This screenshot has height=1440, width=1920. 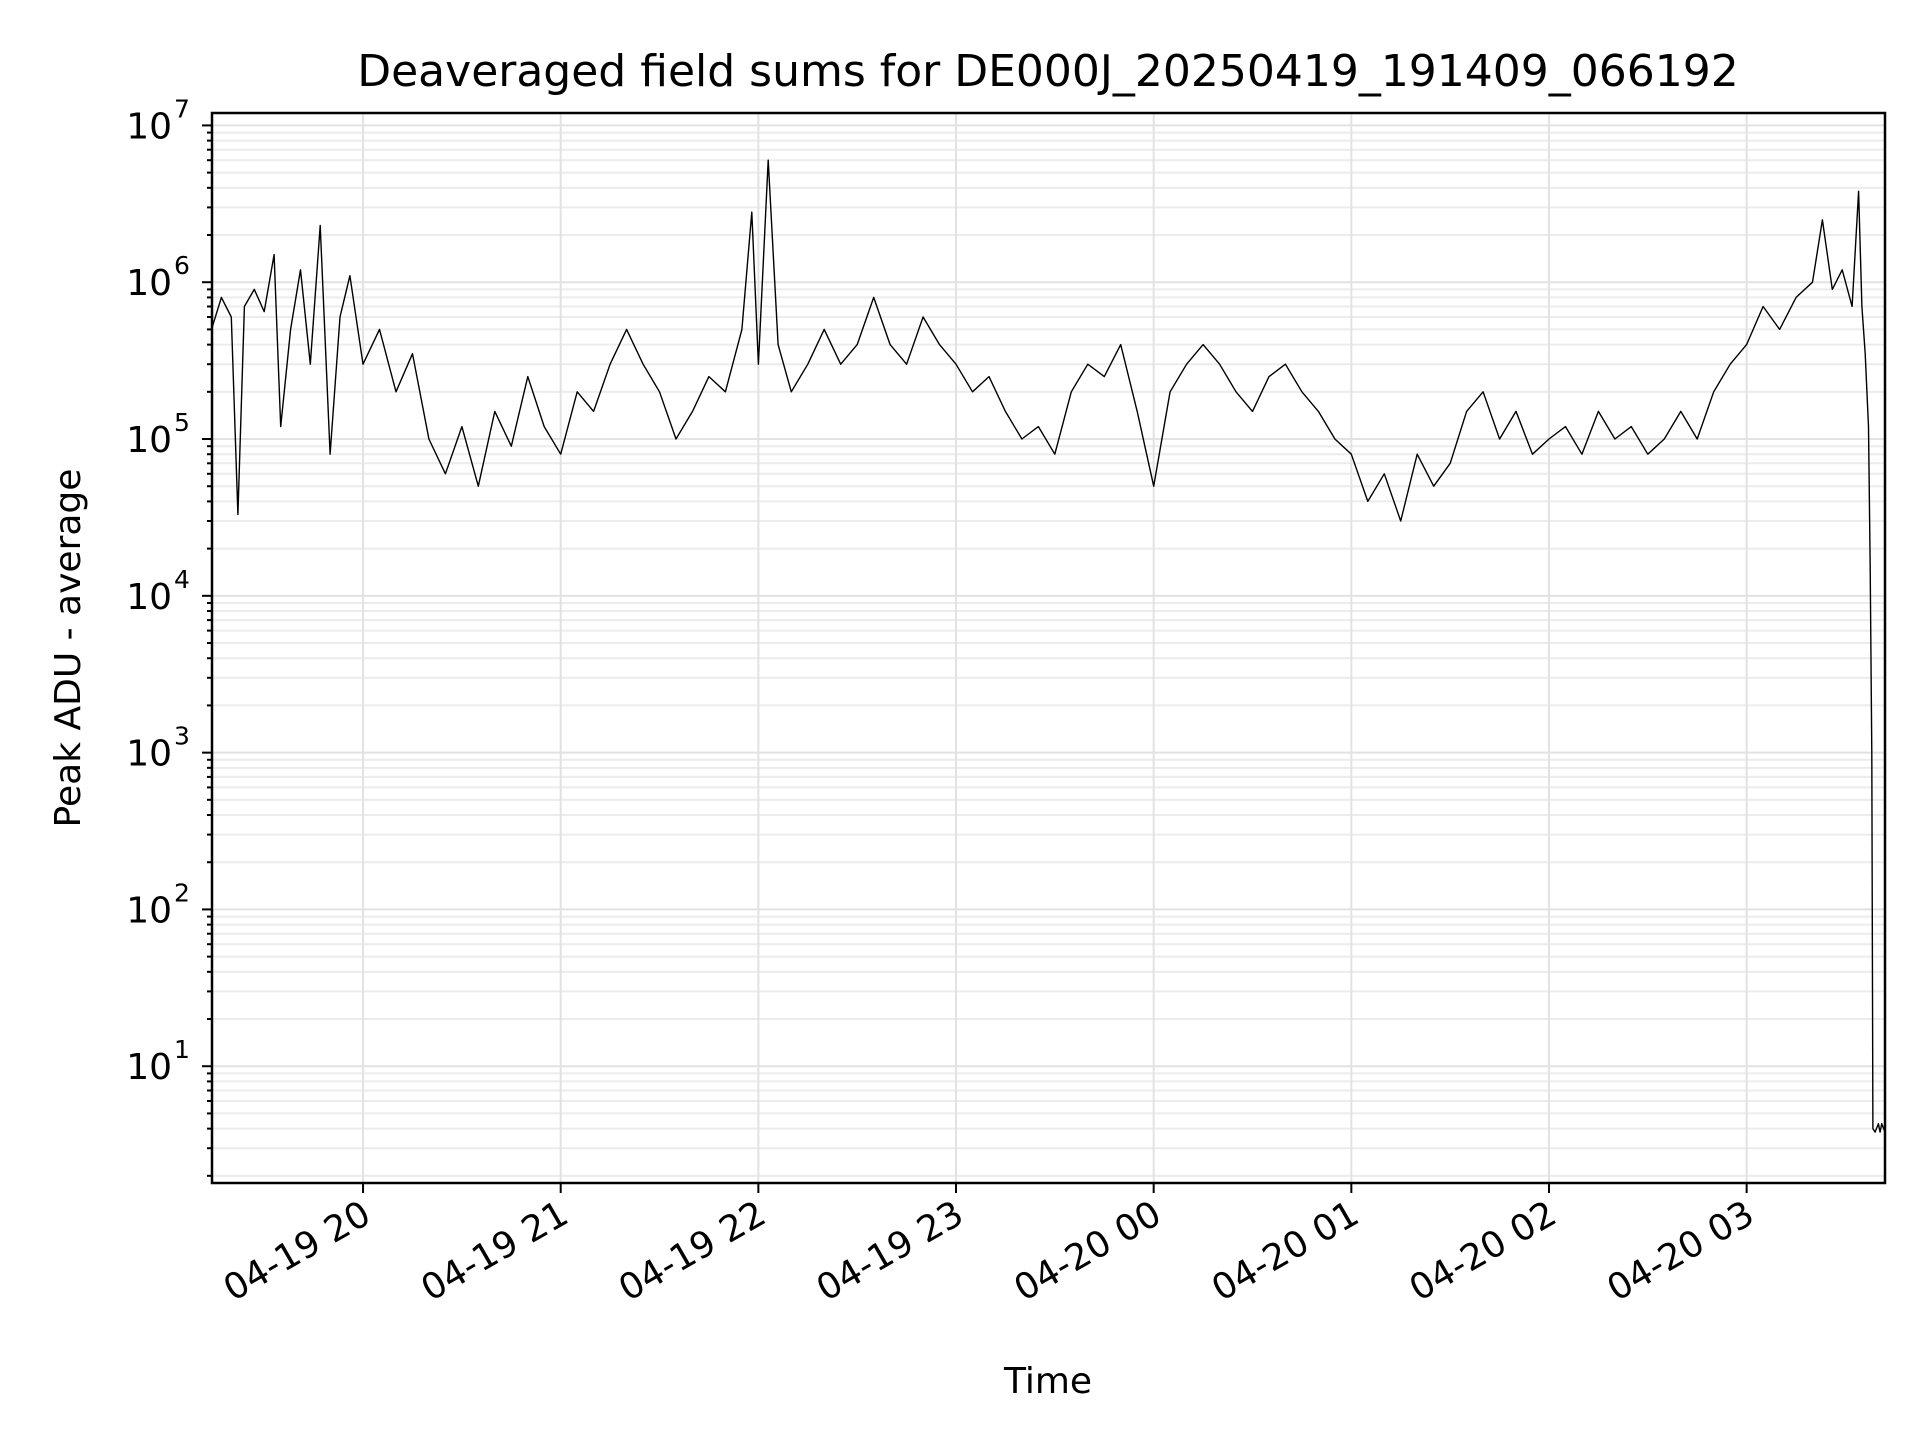 I want to click on y-axis-label: Peak ADU - average, so click(x=68, y=648).